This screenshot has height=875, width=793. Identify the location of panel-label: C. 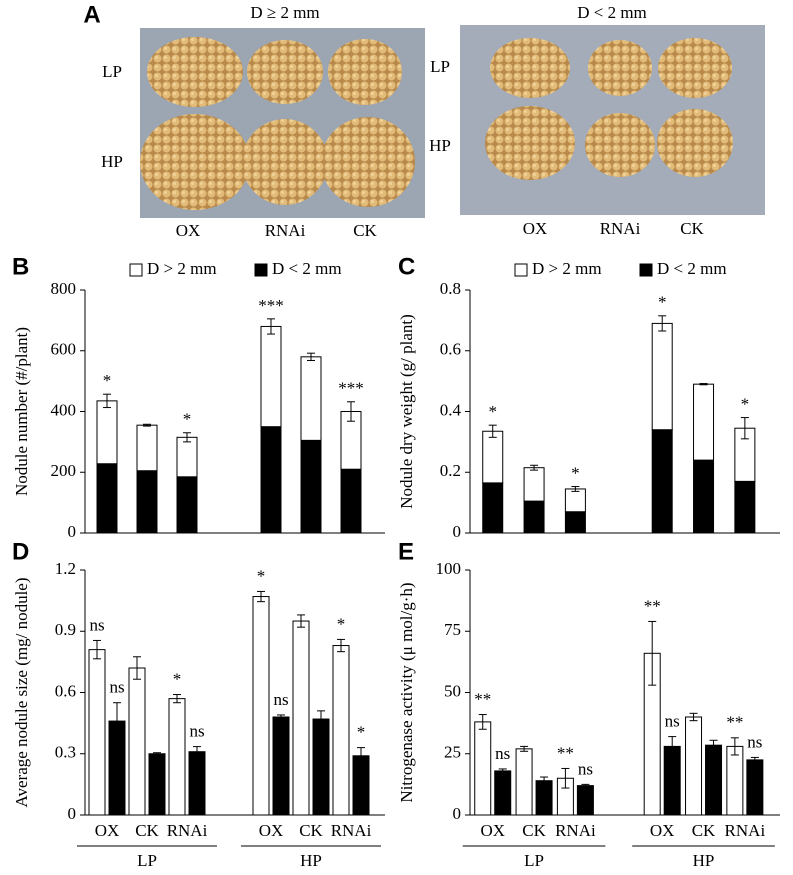
(406, 266).